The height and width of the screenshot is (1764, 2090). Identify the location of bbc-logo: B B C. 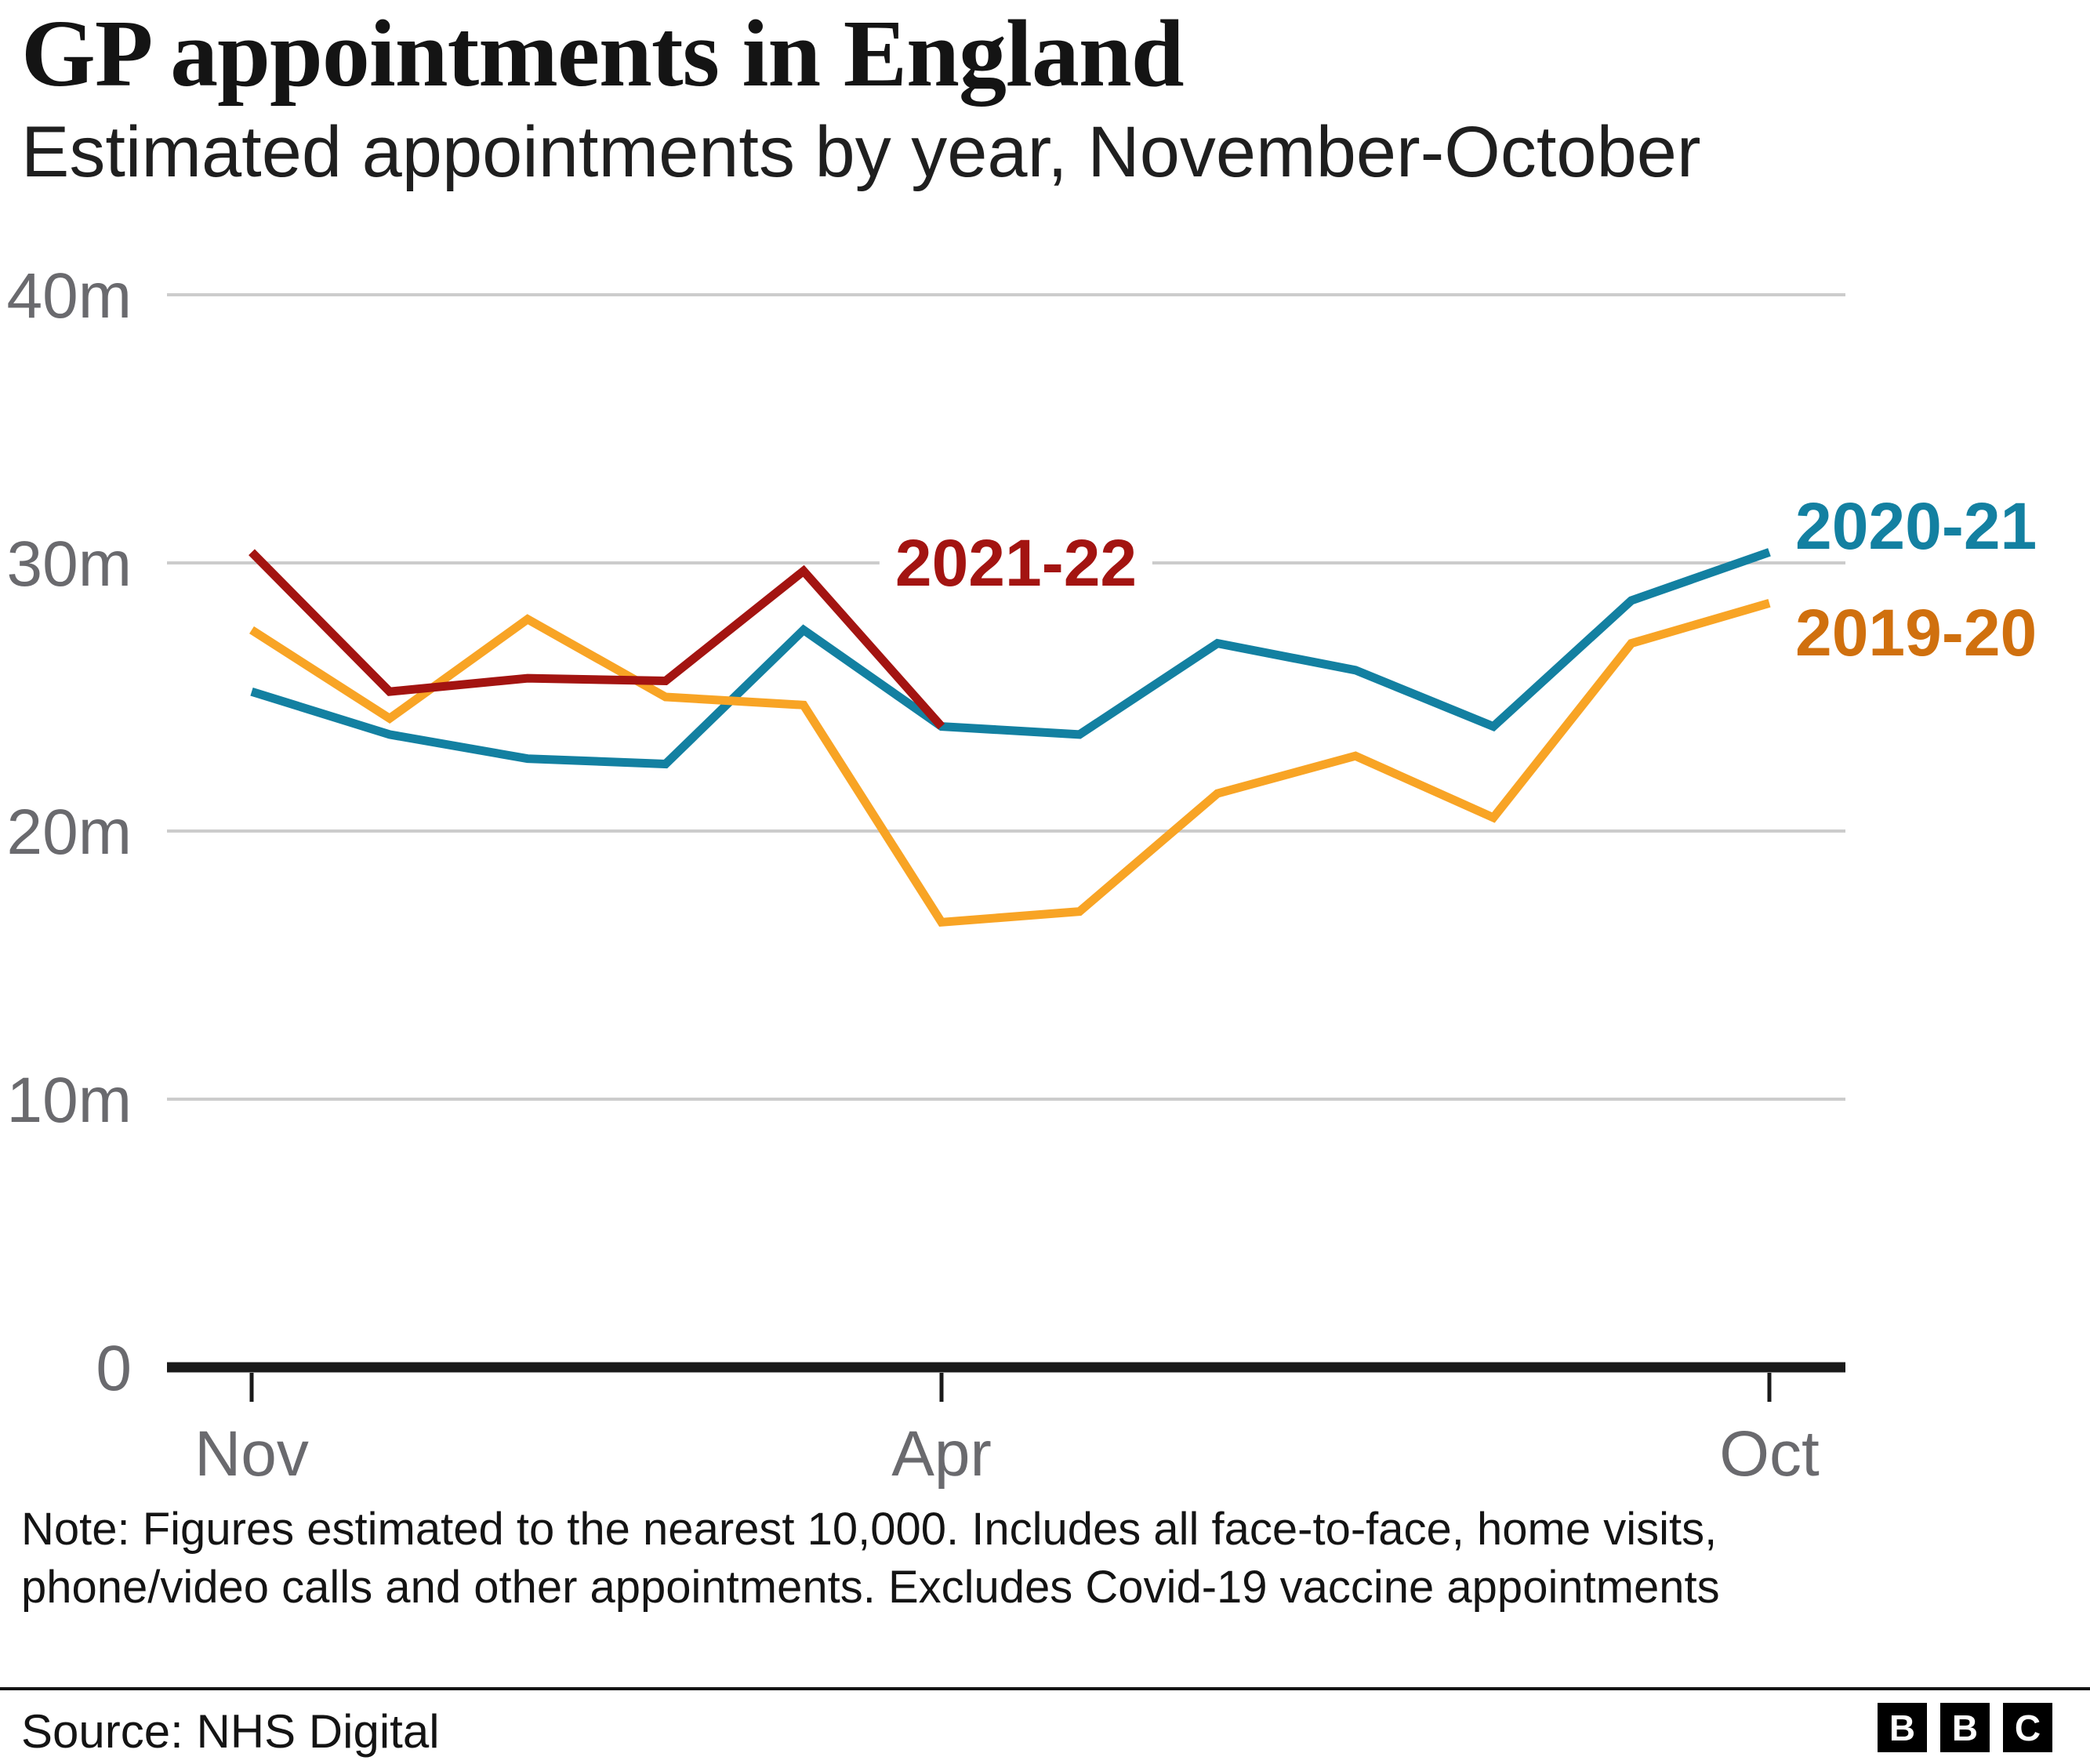
(1965, 1727).